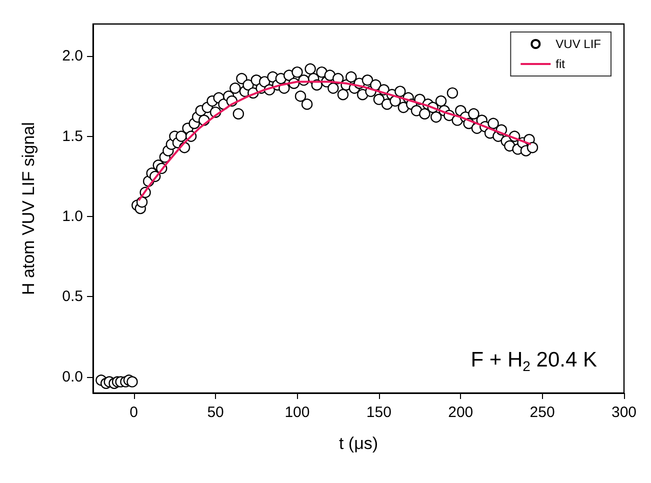  What do you see at coordinates (72, 217) in the screenshot?
I see `y-tick-label: 1.0` at bounding box center [72, 217].